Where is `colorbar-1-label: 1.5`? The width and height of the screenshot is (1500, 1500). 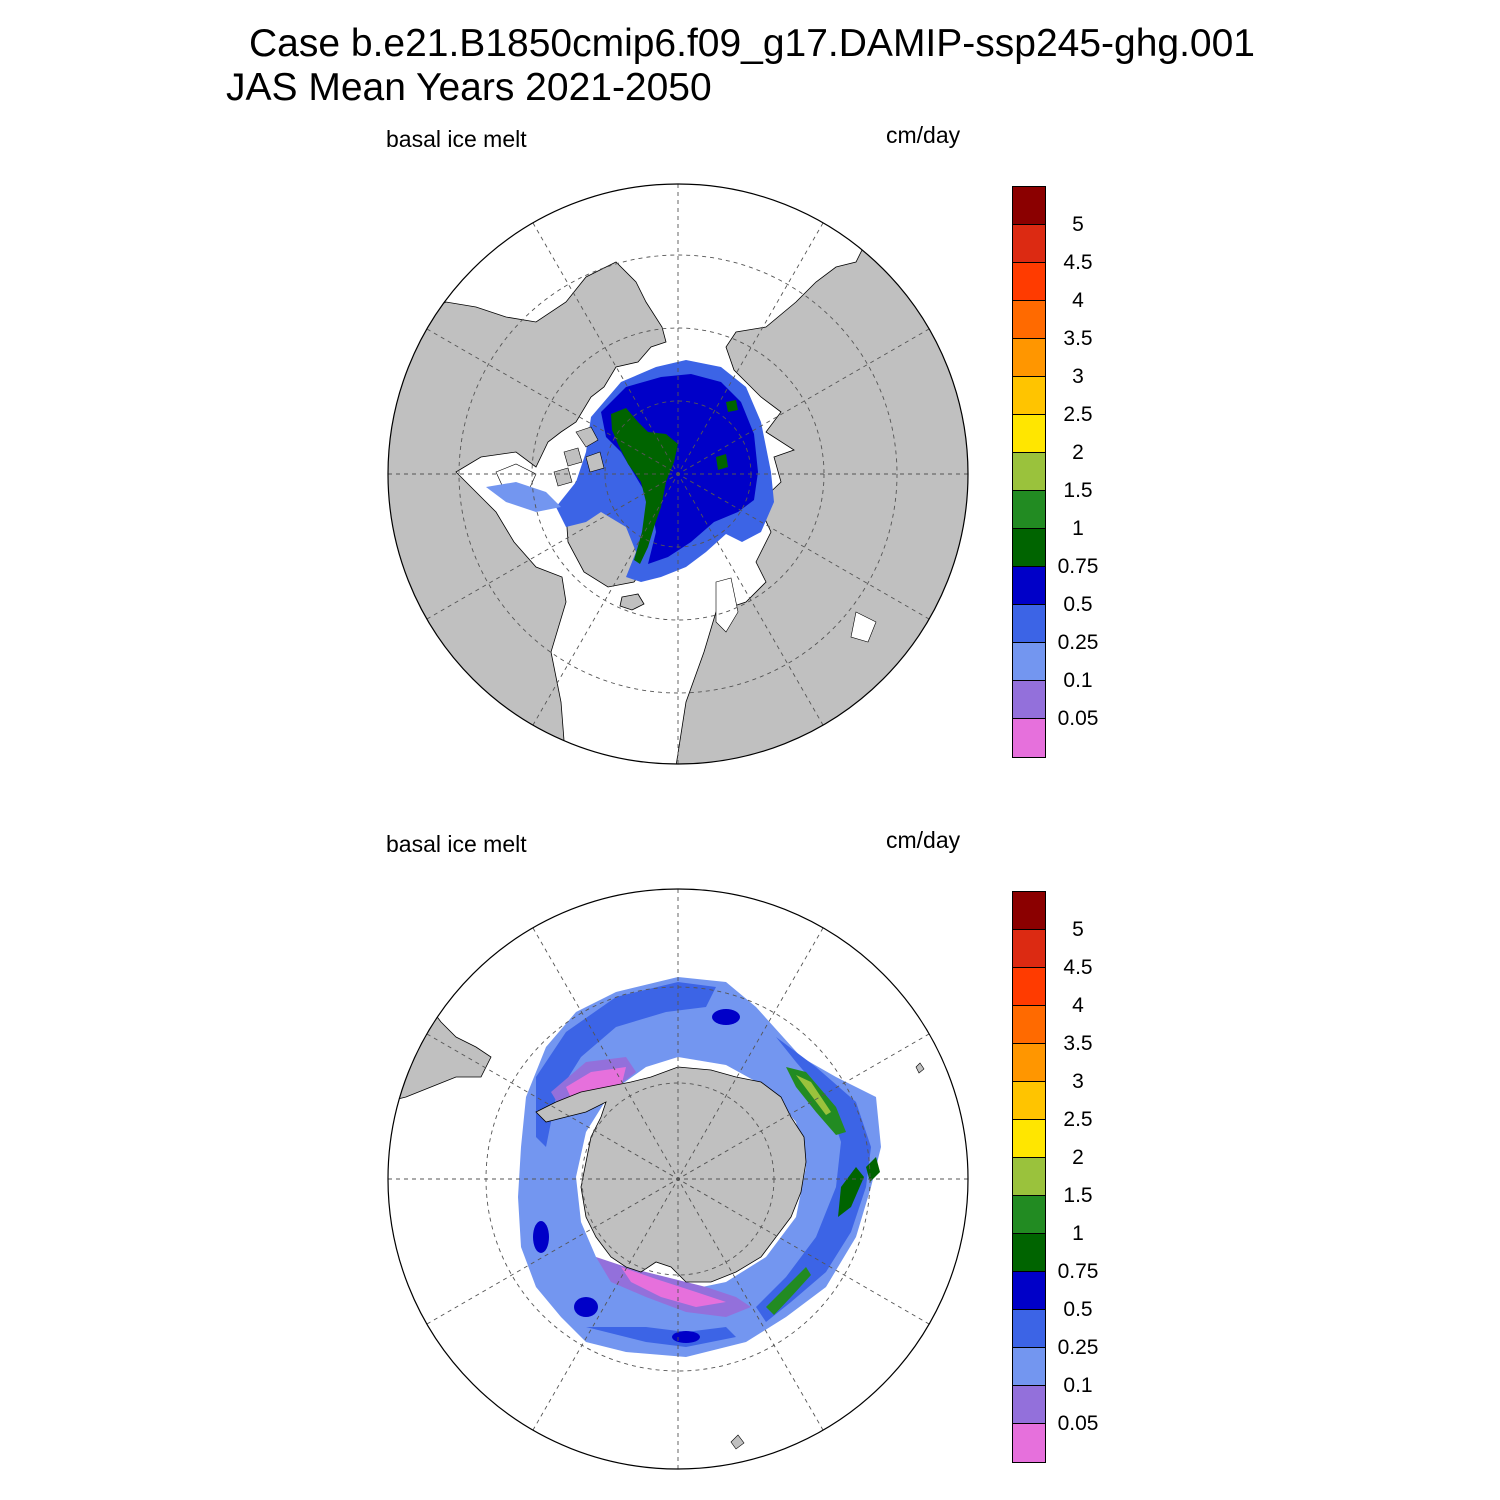
colorbar-1-label: 1.5 is located at coordinates (1078, 490).